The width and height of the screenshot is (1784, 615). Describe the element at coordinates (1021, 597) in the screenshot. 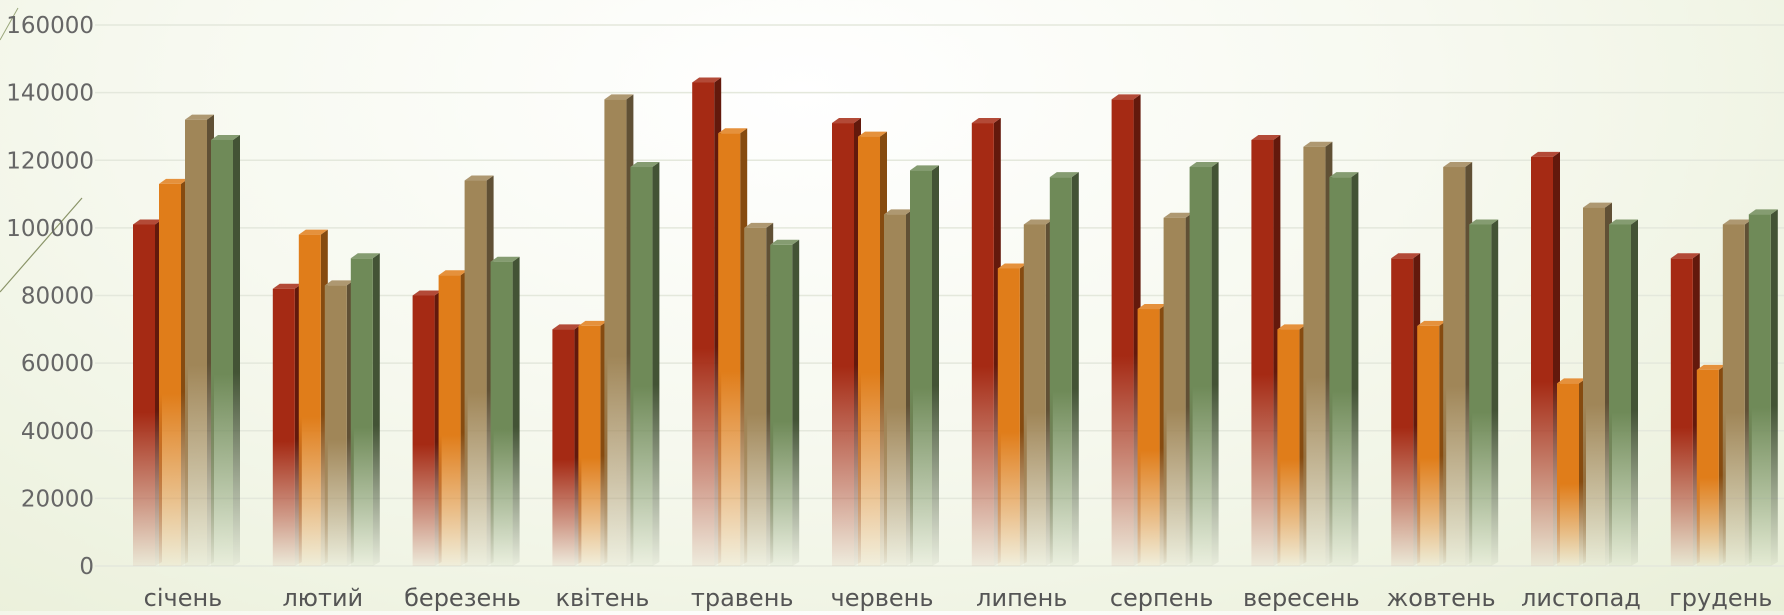

I see `x-tick-label: липень` at that location.